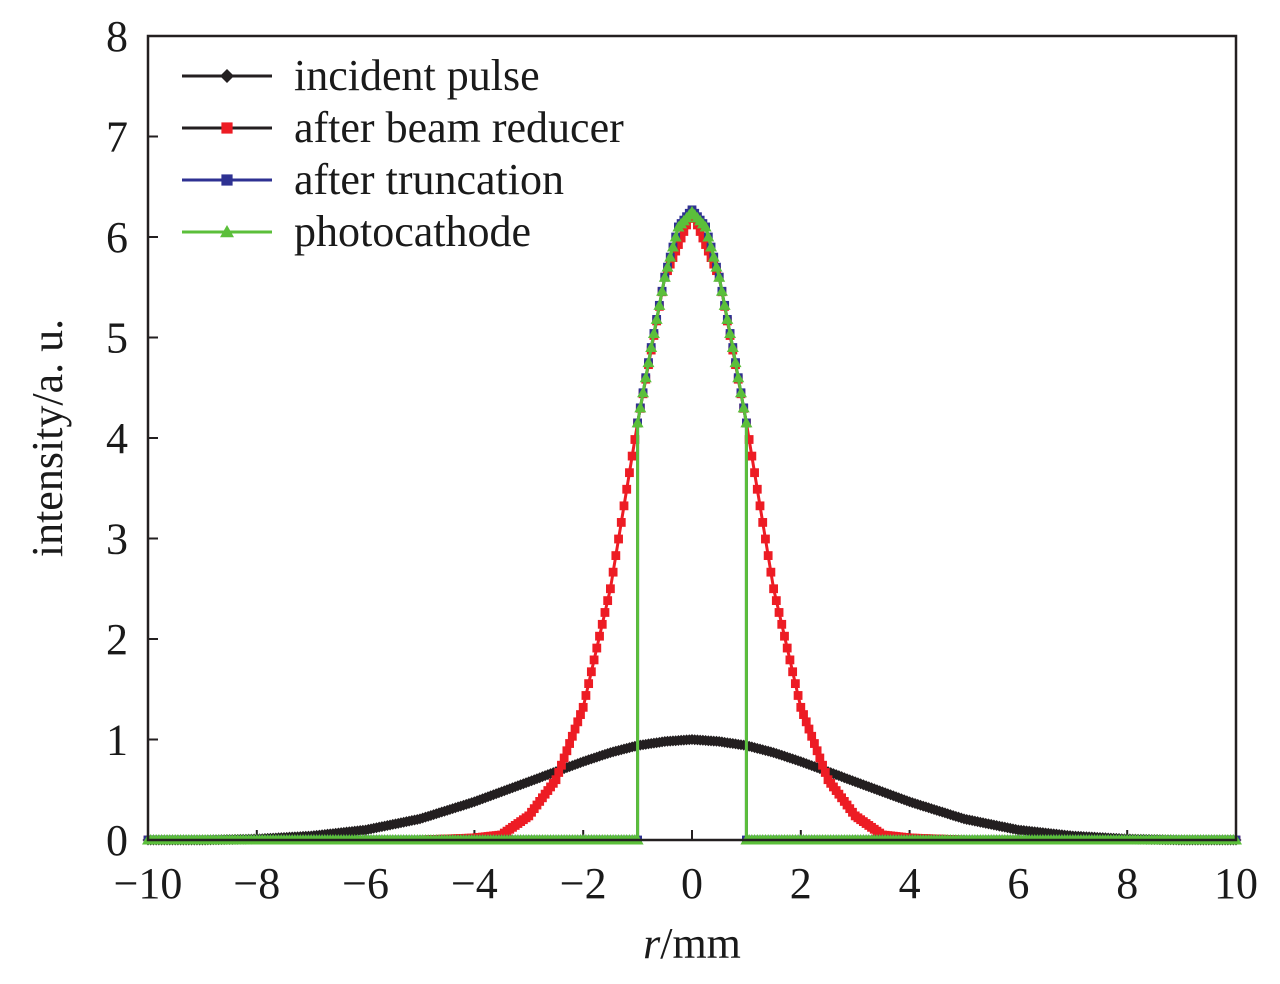  Describe the element at coordinates (361, 75) in the screenshot. I see `legend-item: incident pulse` at that location.